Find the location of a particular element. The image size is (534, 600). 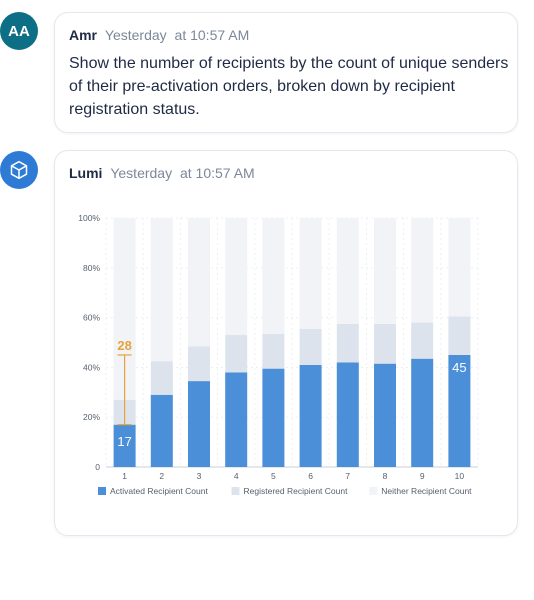

x-tick-label: 9 is located at coordinates (422, 476).